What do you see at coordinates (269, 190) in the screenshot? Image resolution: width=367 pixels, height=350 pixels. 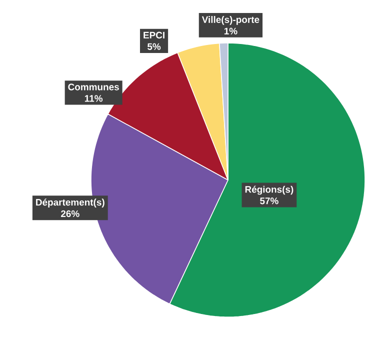 I see `slice-label: Régions(s)` at bounding box center [269, 190].